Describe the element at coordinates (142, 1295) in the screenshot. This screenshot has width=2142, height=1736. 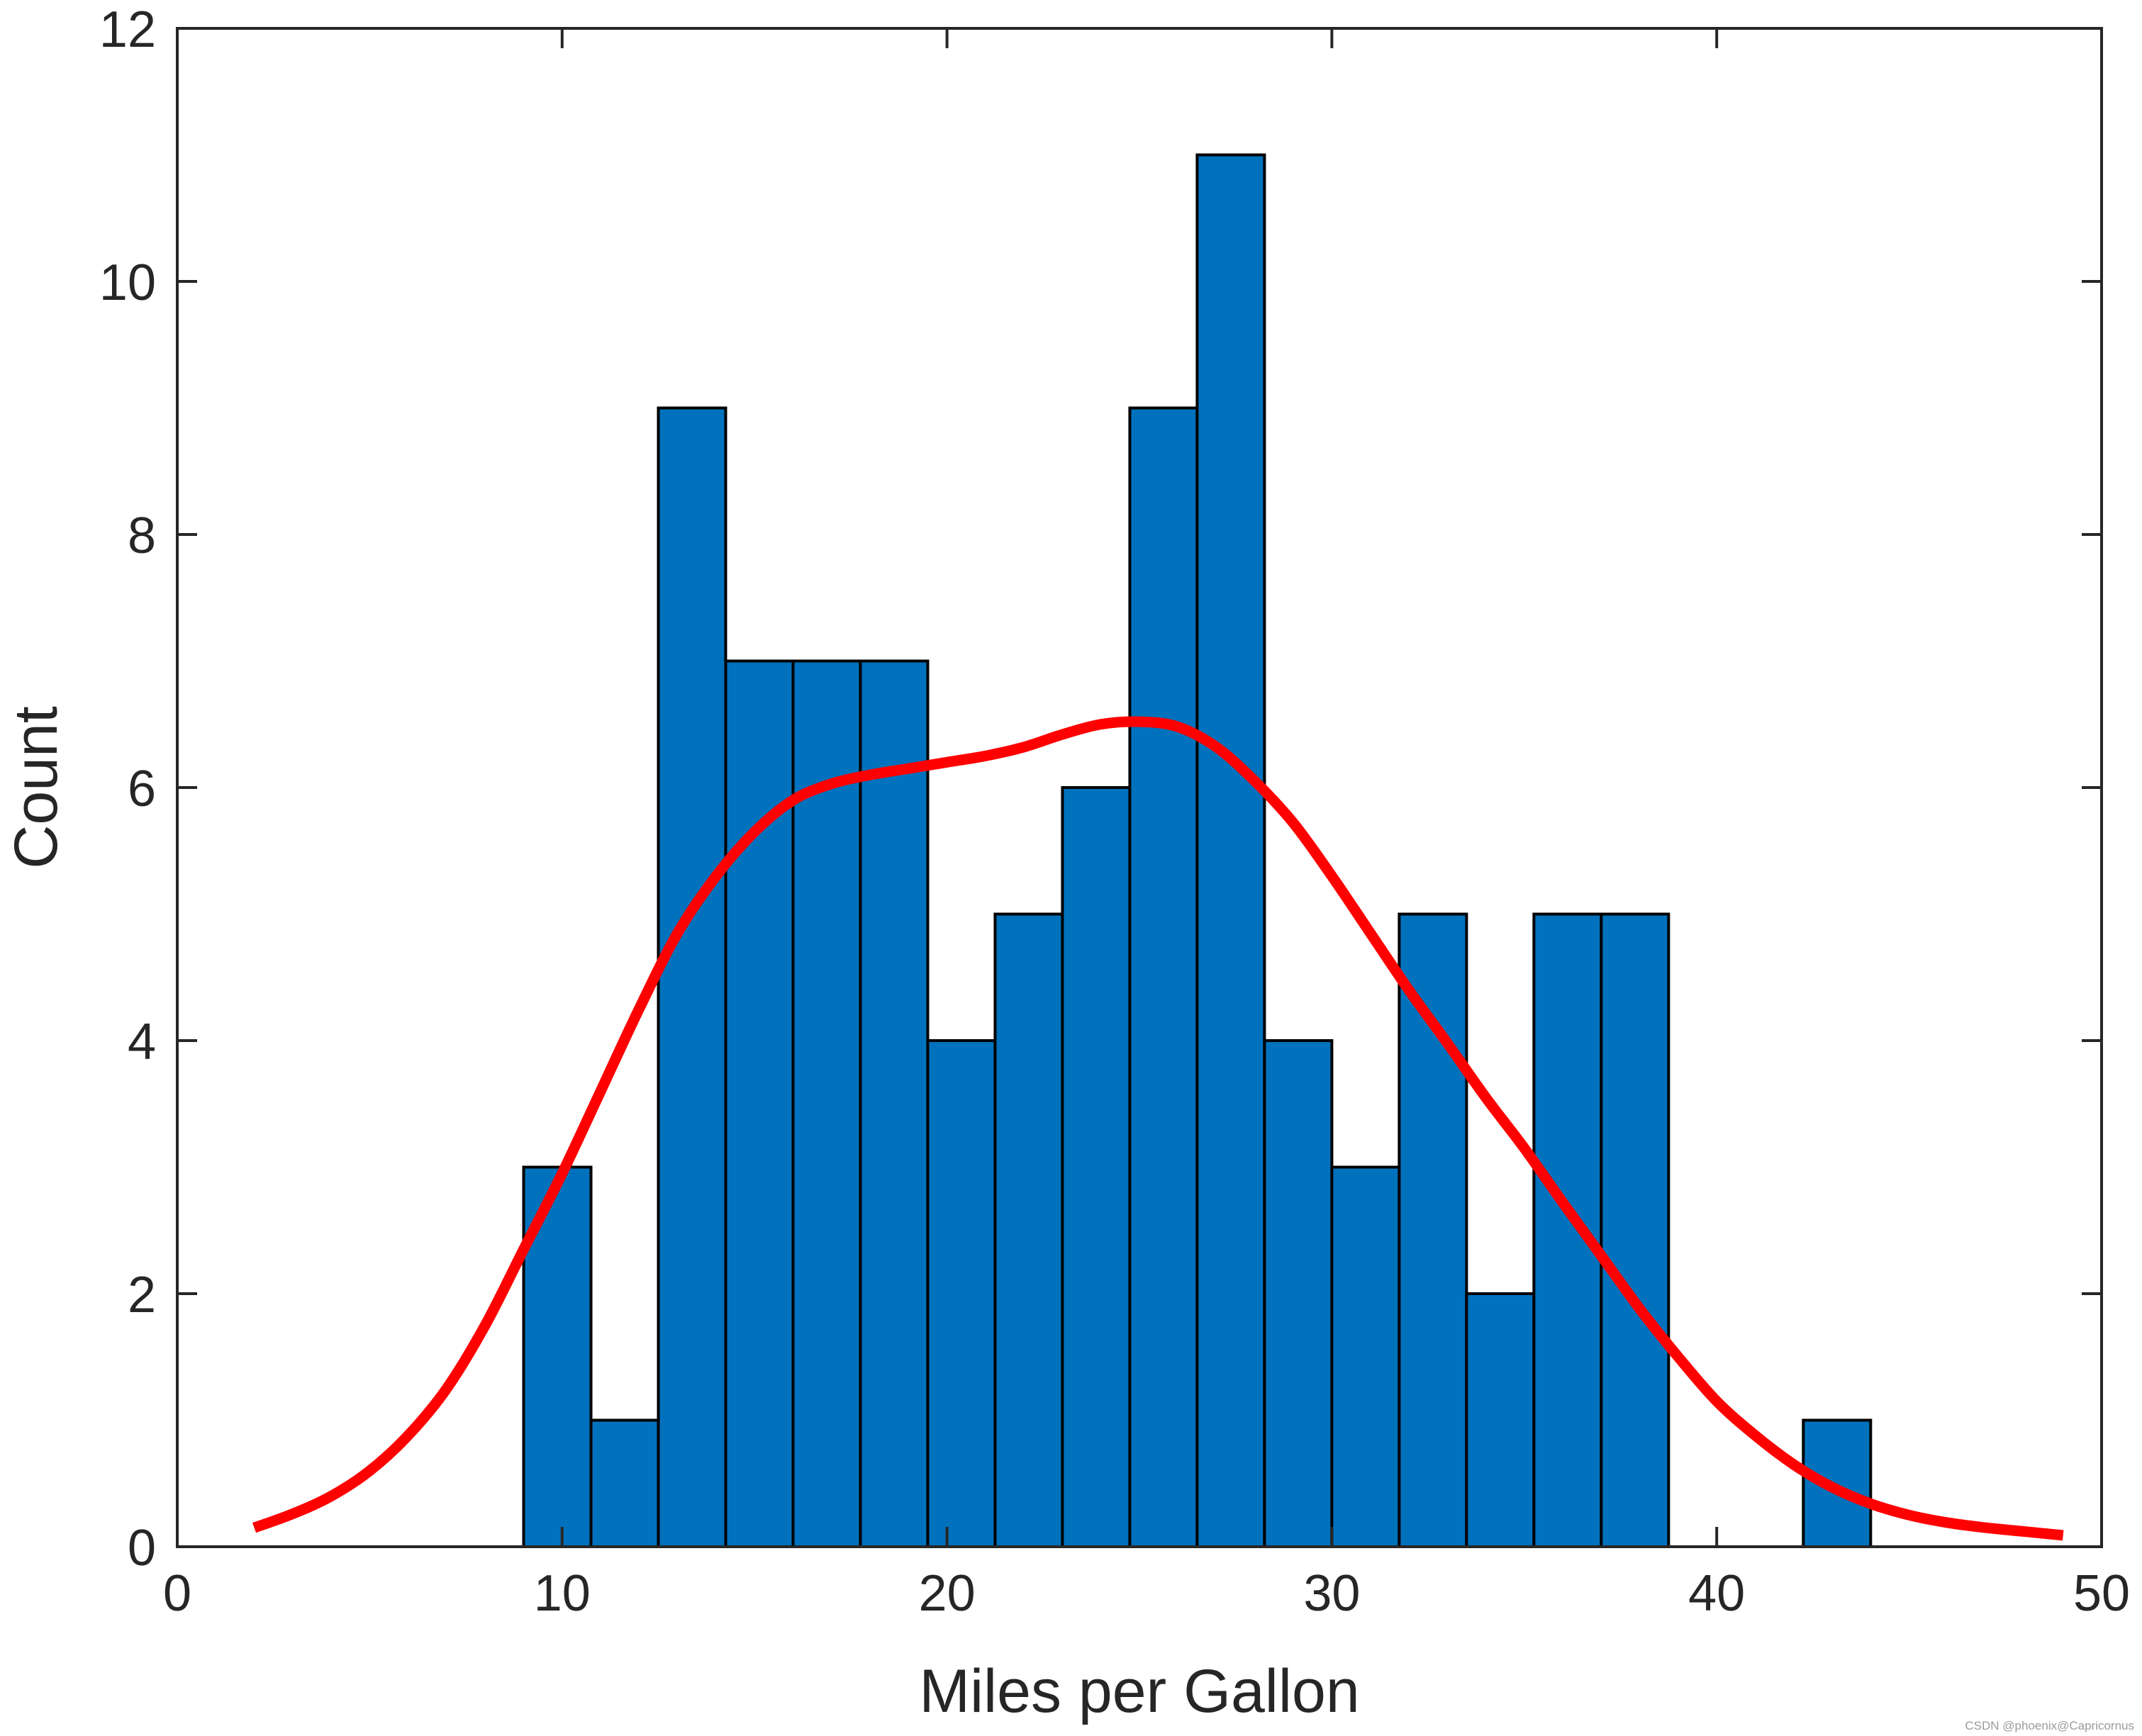
I see `y-tick-label: 2` at that location.